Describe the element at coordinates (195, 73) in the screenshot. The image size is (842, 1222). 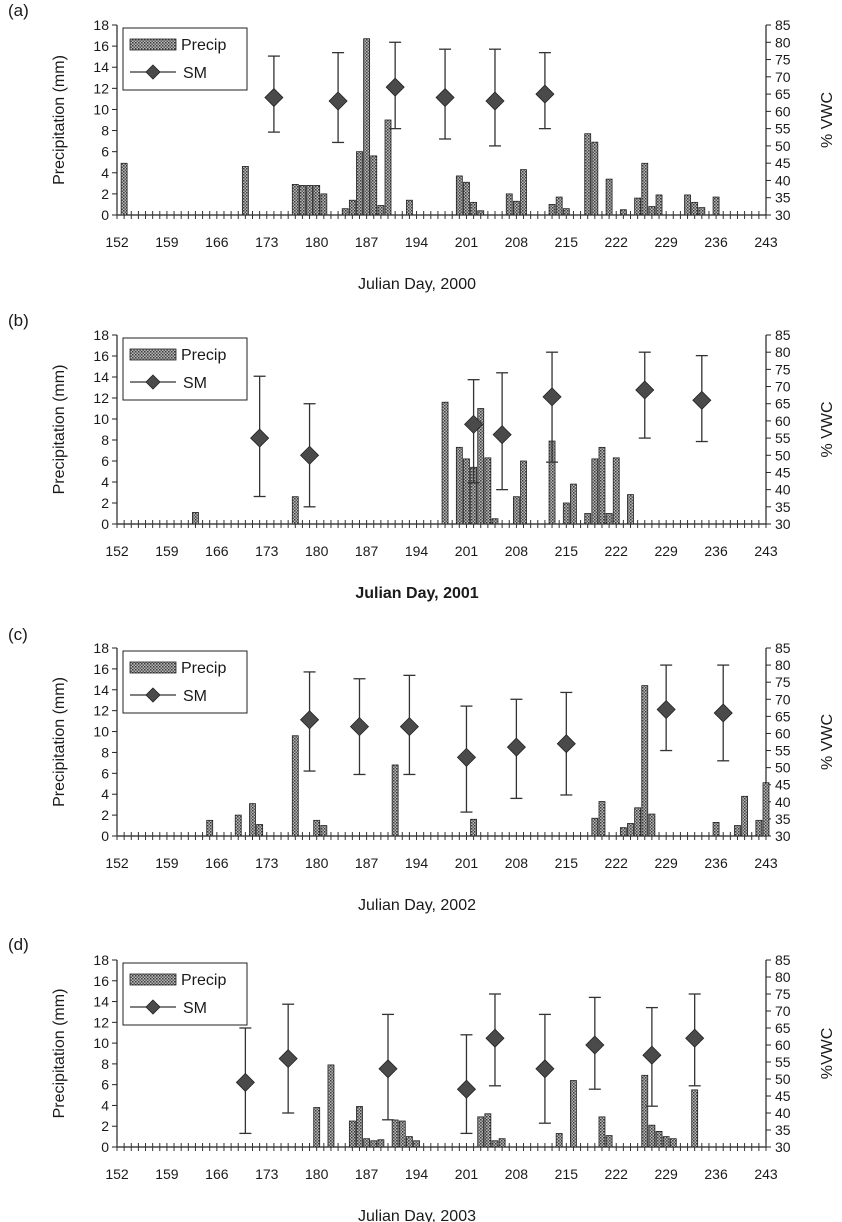
I see `legend-sm-label: SM` at that location.